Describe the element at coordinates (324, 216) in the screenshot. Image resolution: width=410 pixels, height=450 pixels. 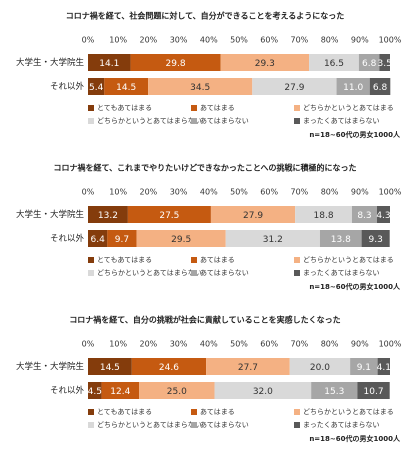
I see `value-label: 18.8` at that location.